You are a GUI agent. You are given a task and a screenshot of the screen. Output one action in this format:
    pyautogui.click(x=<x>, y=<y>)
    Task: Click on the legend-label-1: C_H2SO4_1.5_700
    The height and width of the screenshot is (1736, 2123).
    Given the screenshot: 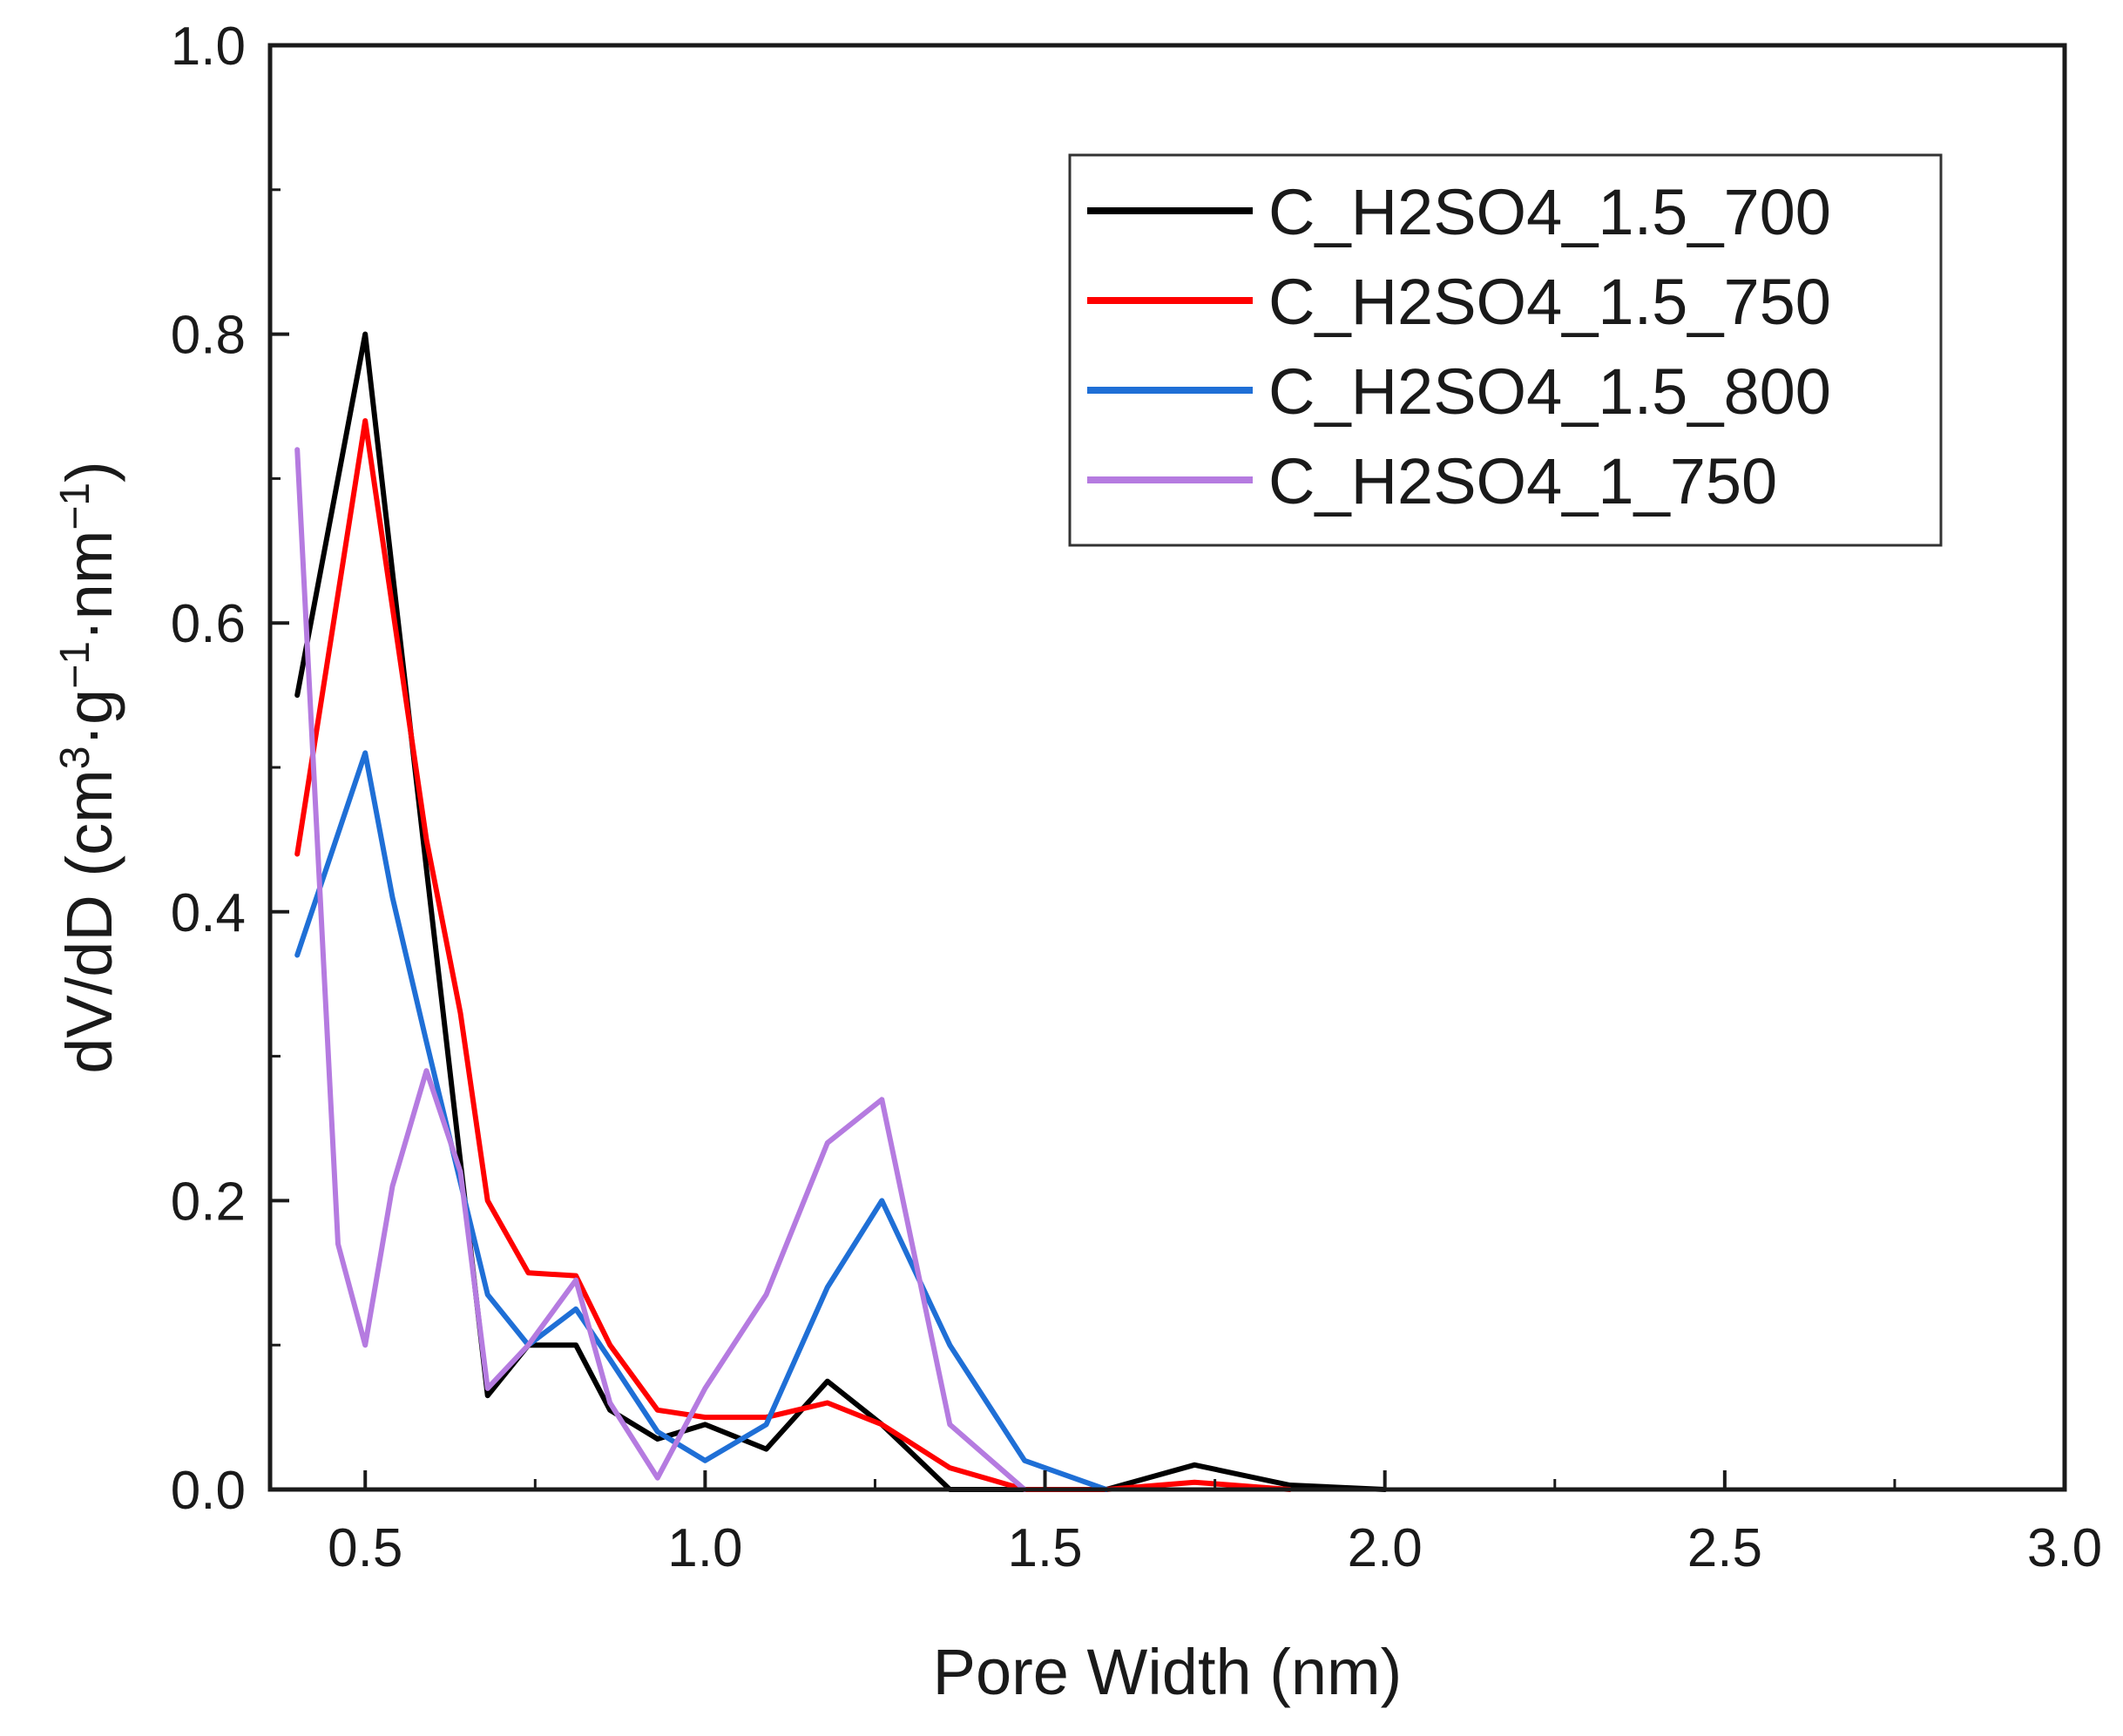 What is the action you would take?
    pyautogui.click(x=1549, y=212)
    